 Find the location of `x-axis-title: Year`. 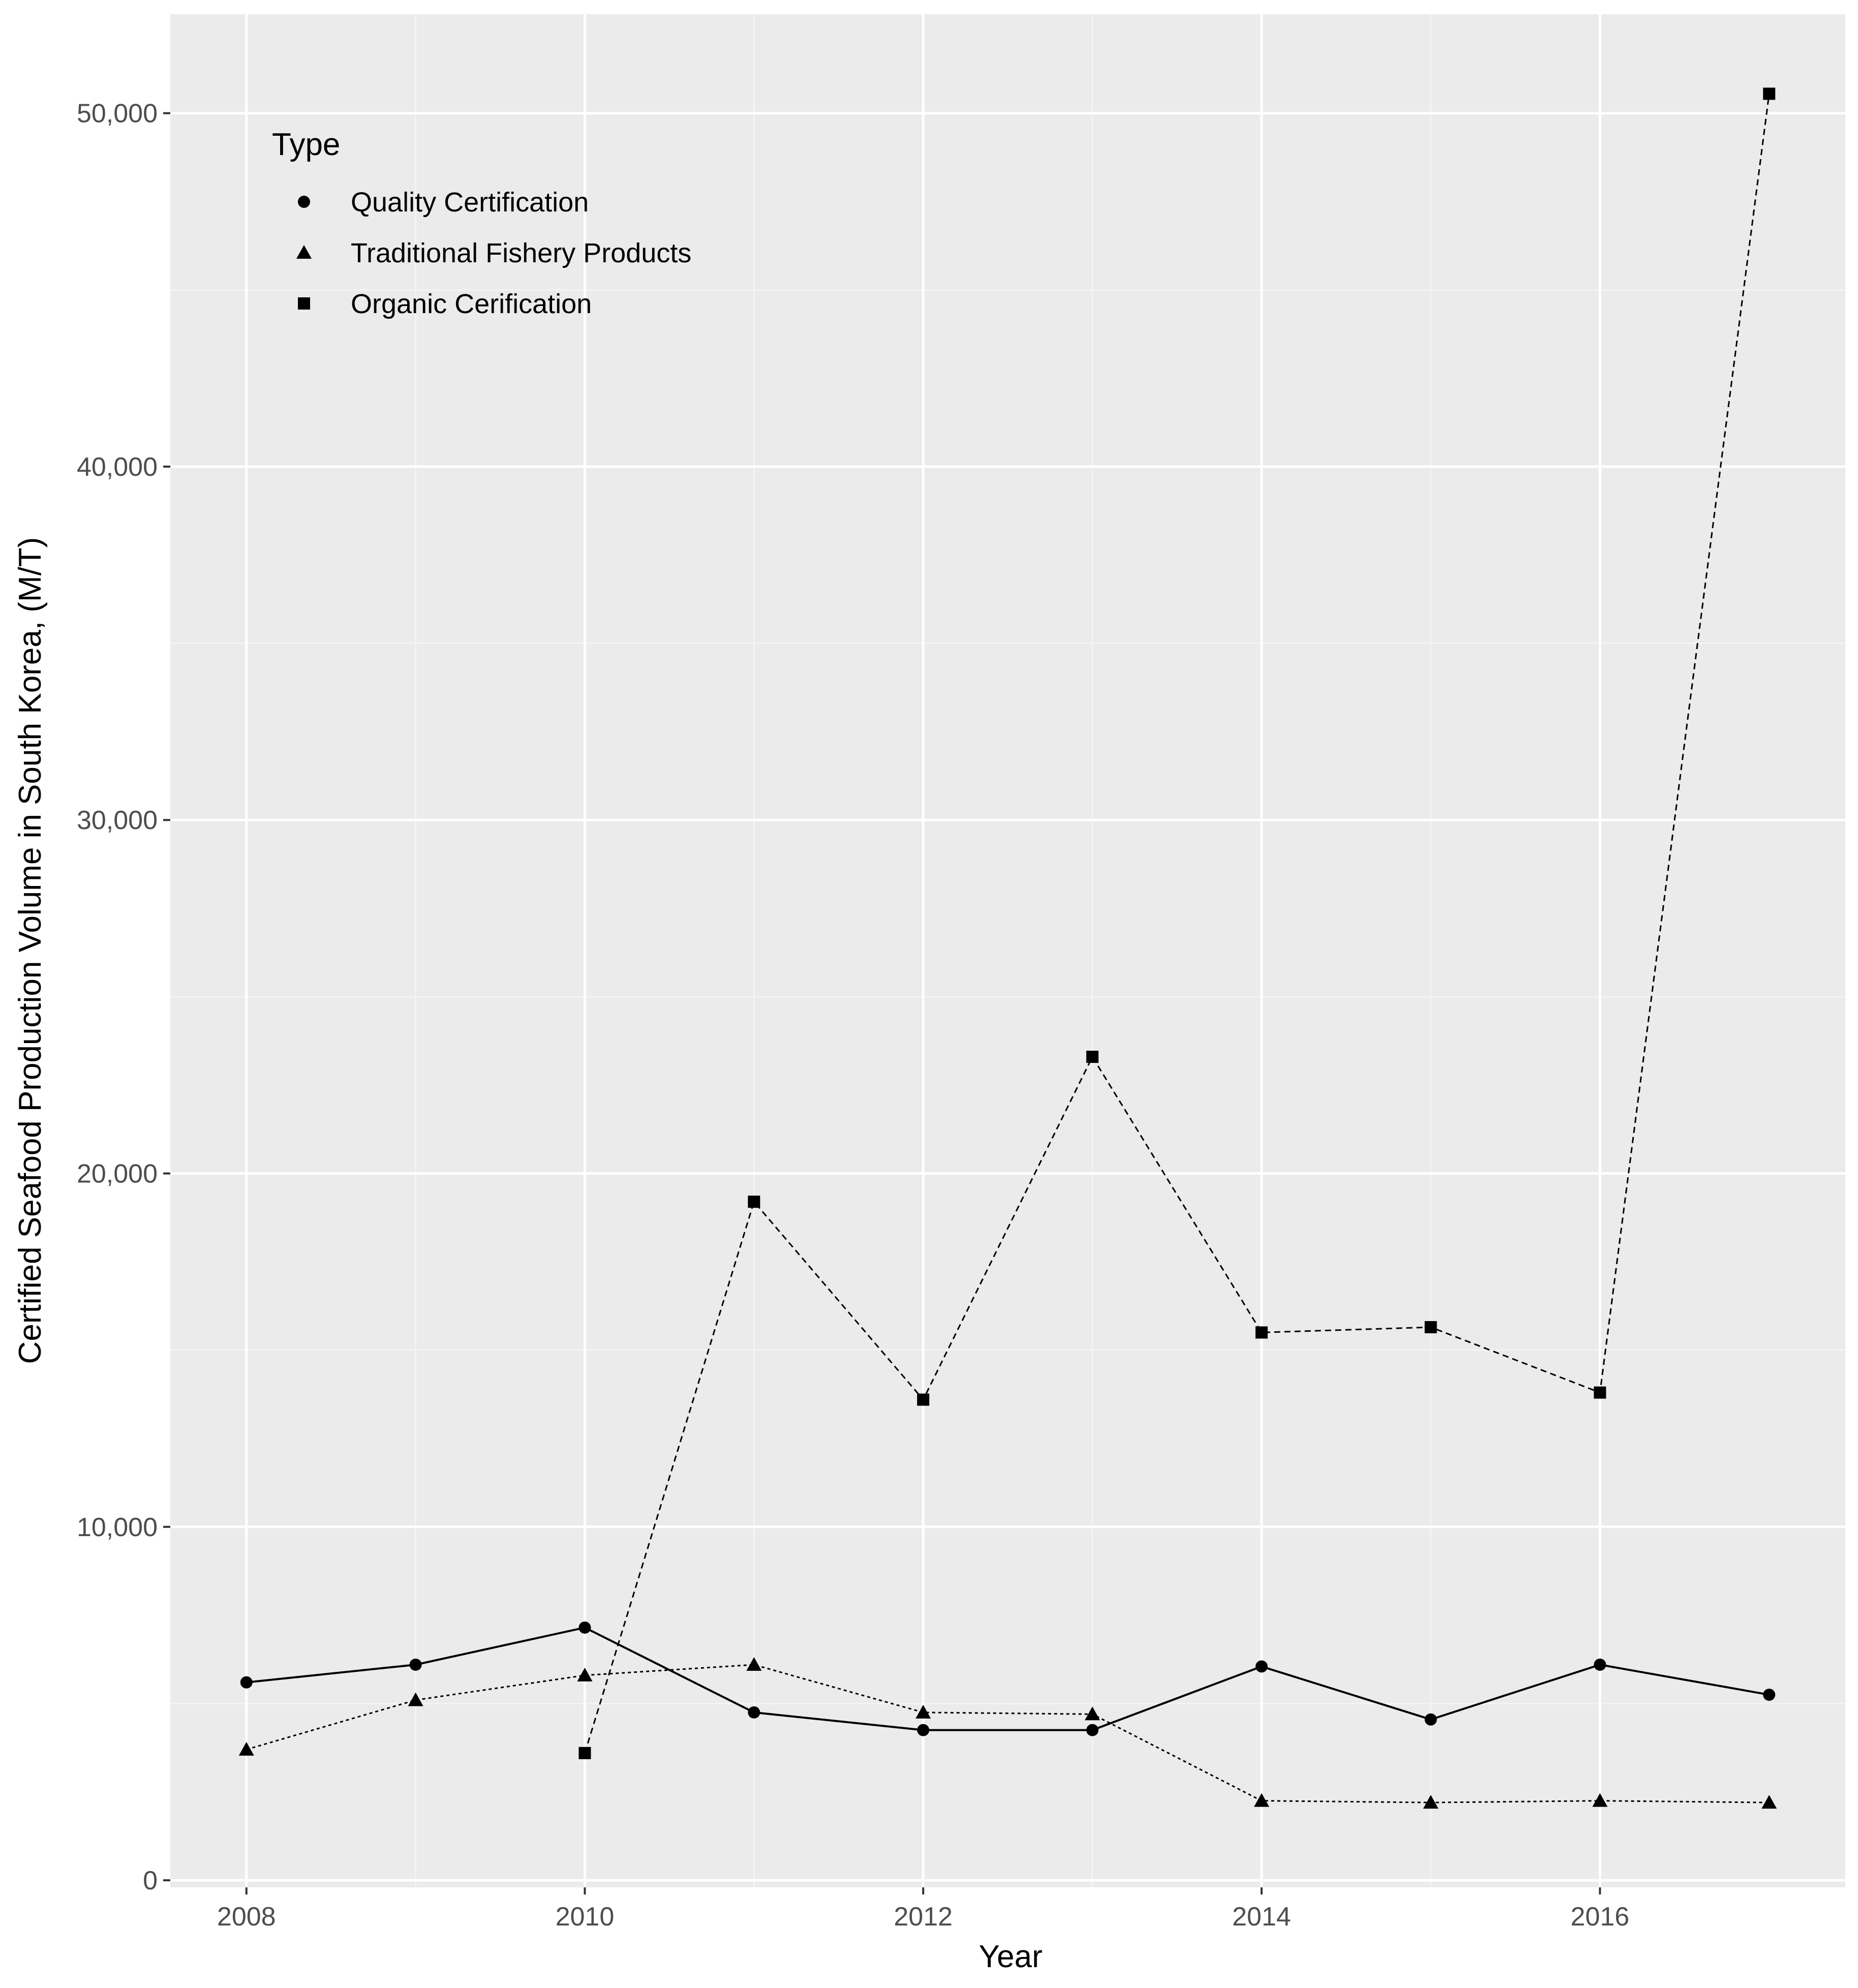

x-axis-title: Year is located at coordinates (1010, 1957).